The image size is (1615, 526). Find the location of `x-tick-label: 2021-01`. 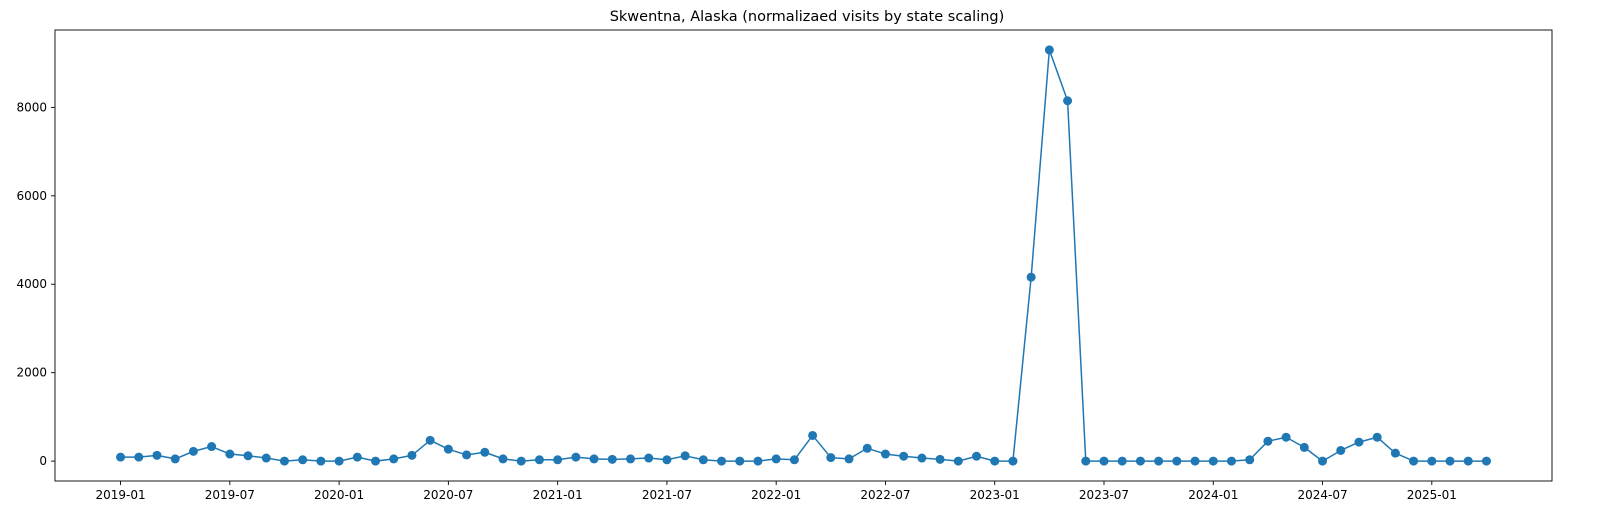

x-tick-label: 2021-01 is located at coordinates (558, 495).